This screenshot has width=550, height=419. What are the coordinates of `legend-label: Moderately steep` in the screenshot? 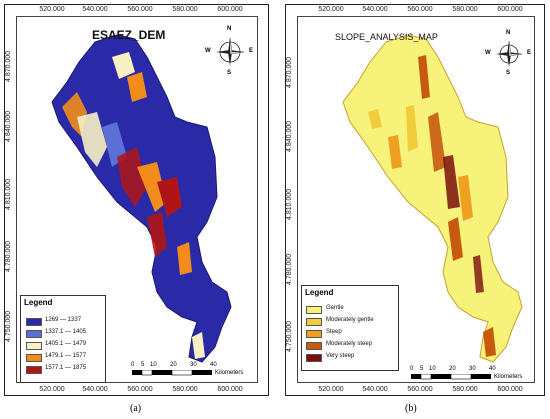 It's located at (349, 344).